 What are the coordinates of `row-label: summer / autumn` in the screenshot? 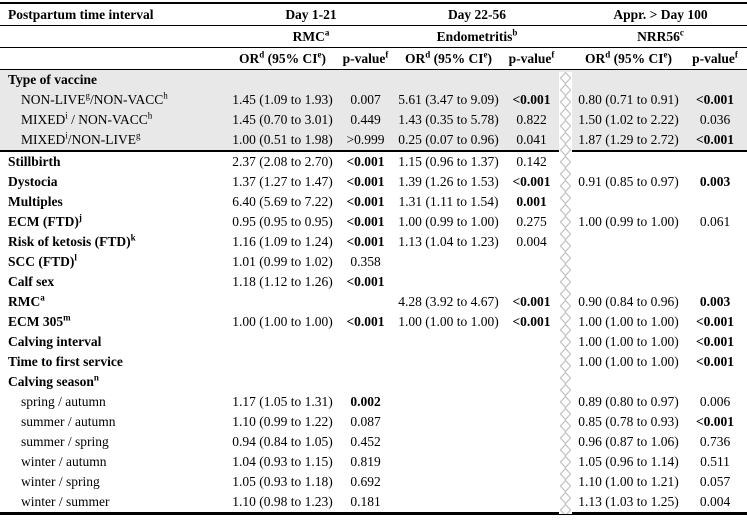 It's located at (68, 421).